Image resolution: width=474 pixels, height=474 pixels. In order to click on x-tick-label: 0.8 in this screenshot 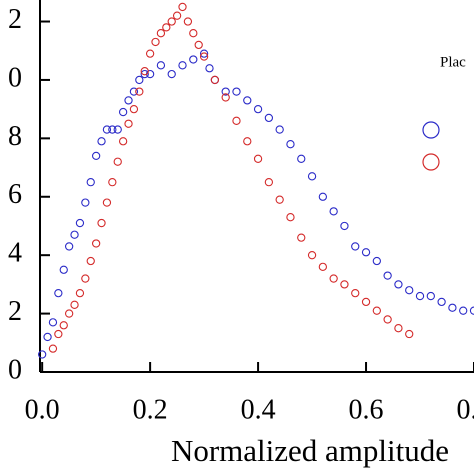, I will do `click(465, 409)`.